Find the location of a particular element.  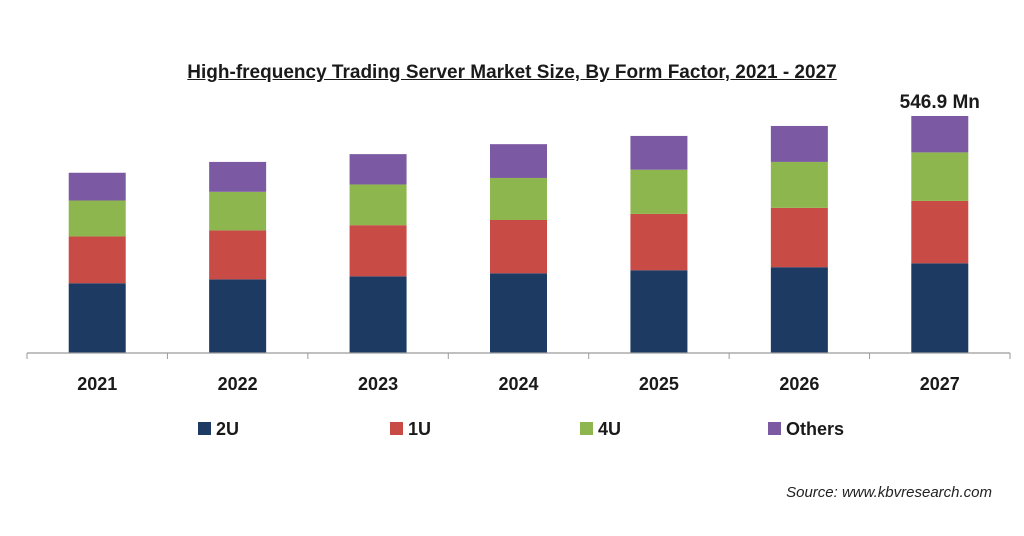

x-axis: 2021 2022 2023 2024 2025 2026 2027 is located at coordinates (518, 373).